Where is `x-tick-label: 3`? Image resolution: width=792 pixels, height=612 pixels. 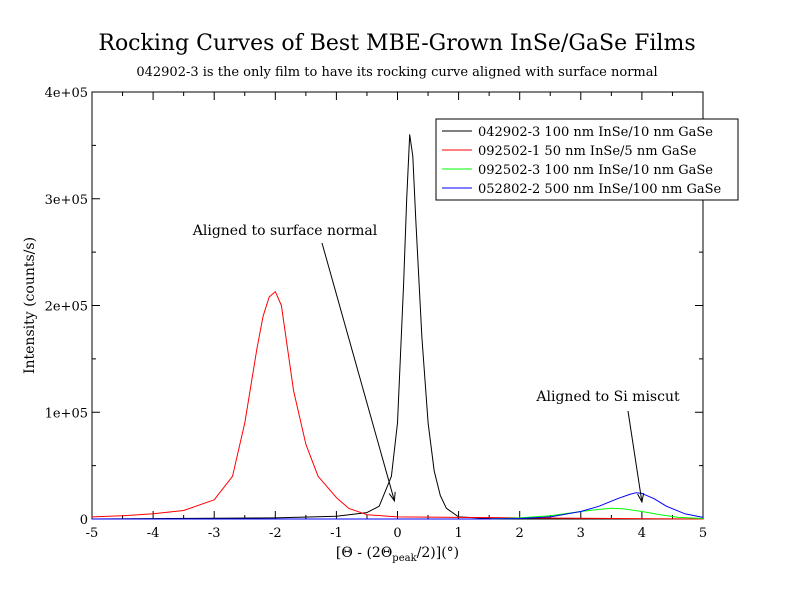
x-tick-label: 3 is located at coordinates (581, 533).